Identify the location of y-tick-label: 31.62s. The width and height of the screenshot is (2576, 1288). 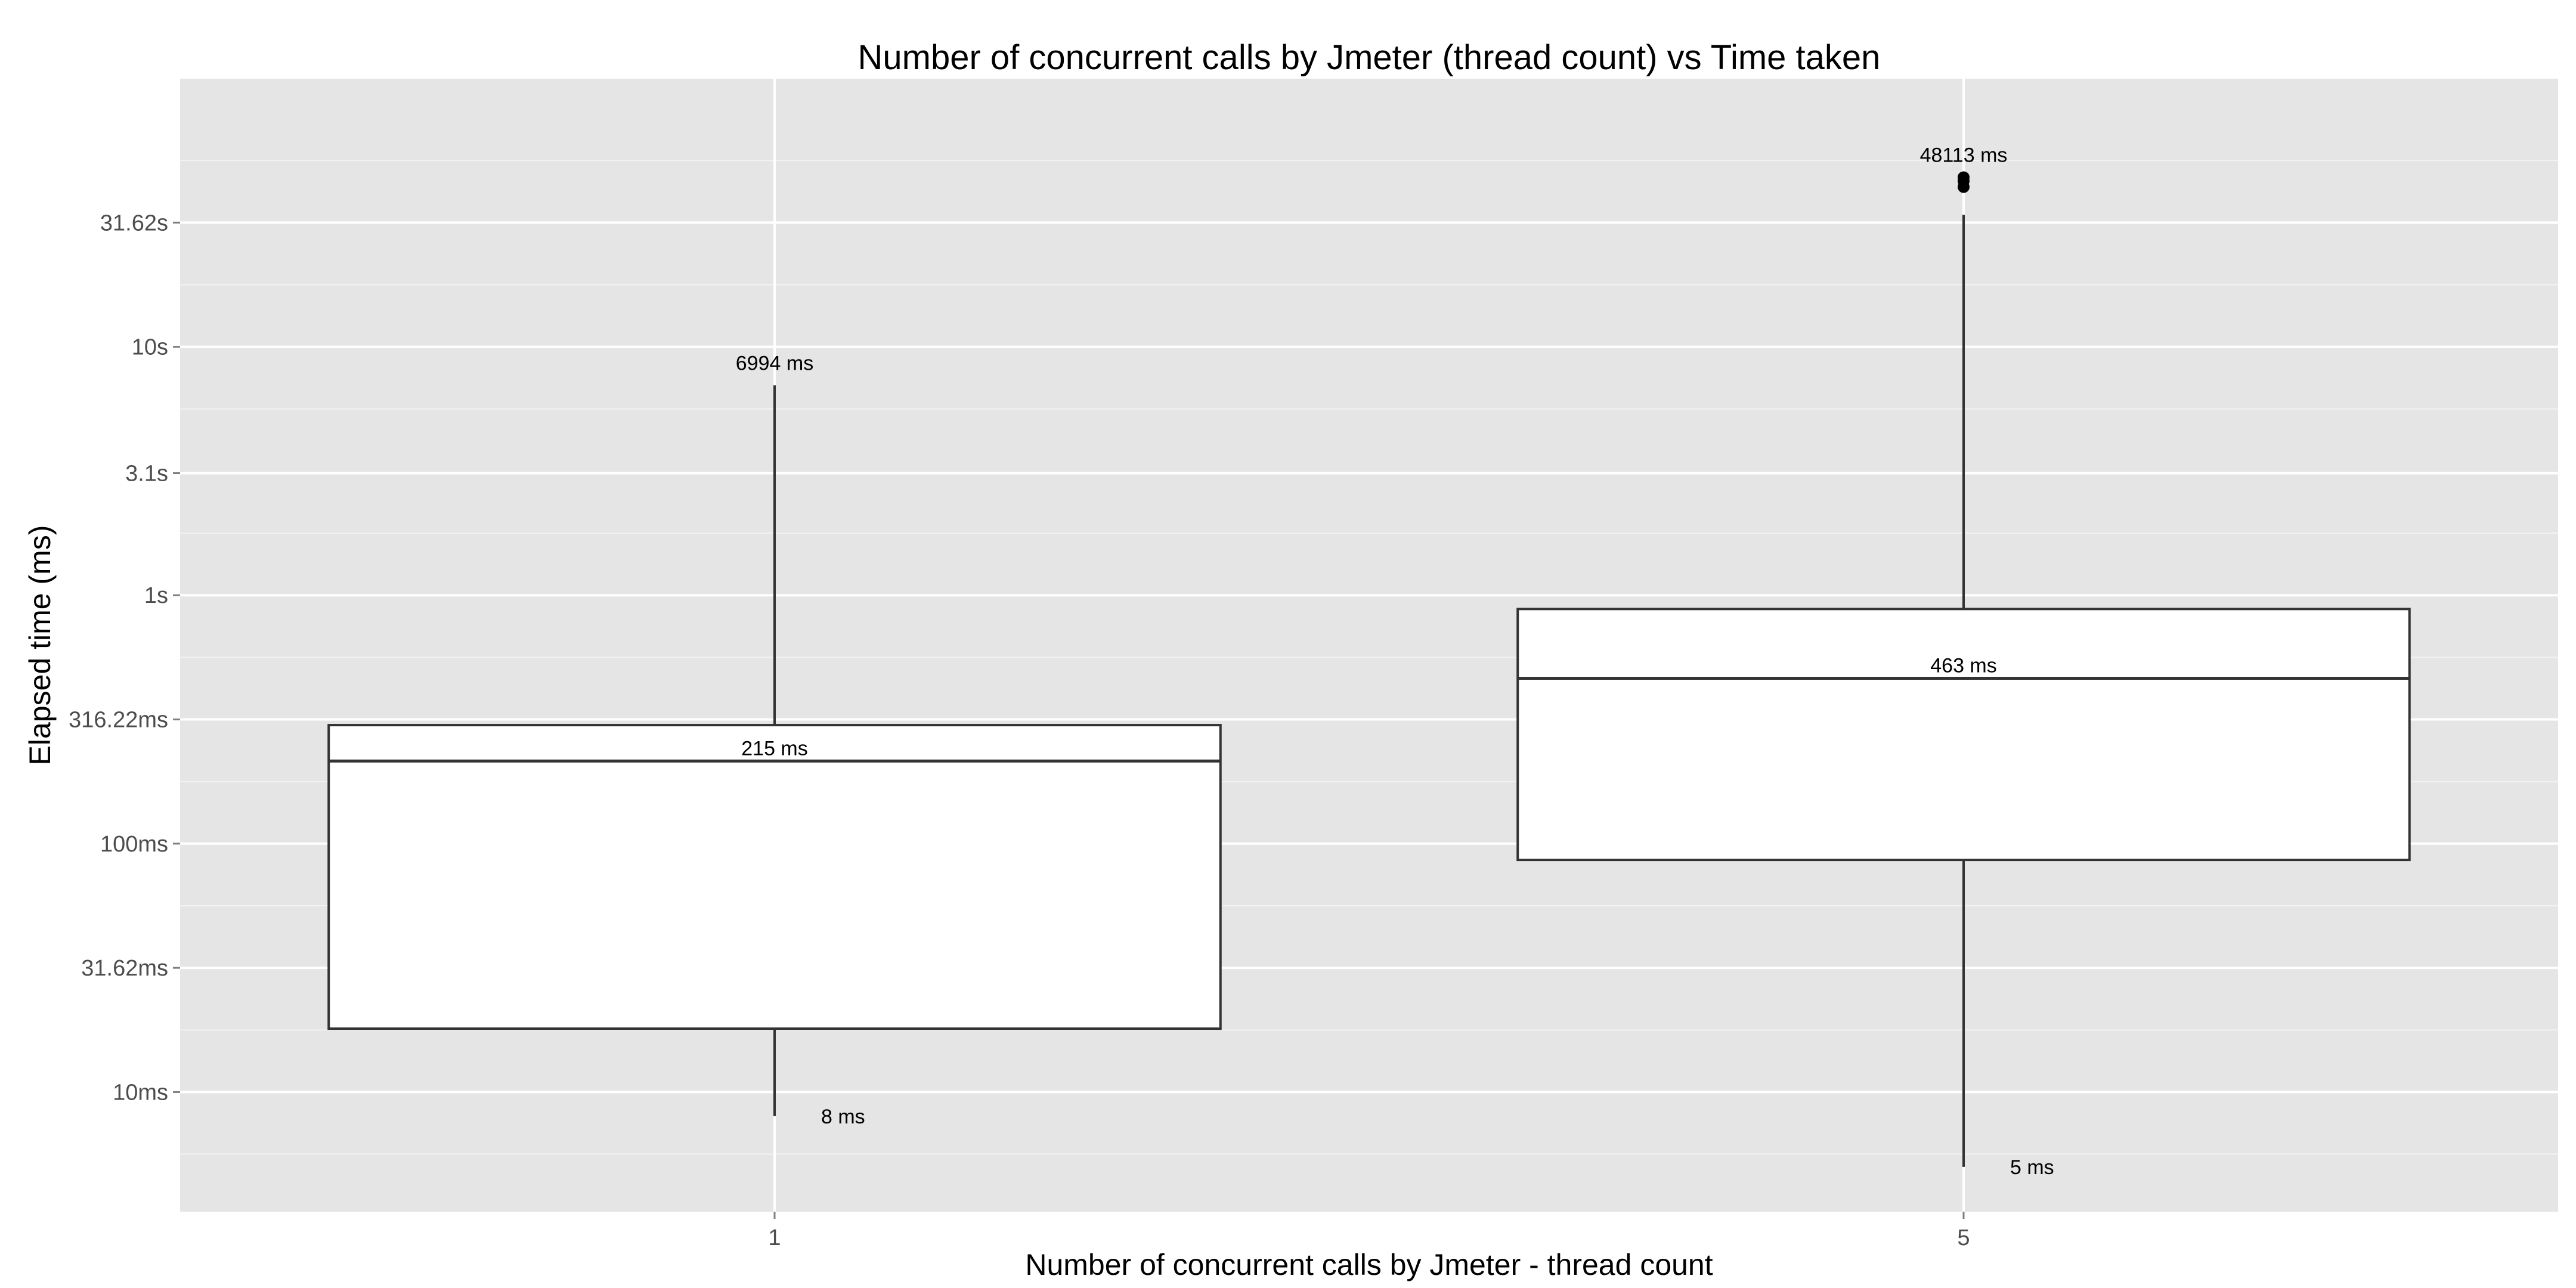
(134, 223).